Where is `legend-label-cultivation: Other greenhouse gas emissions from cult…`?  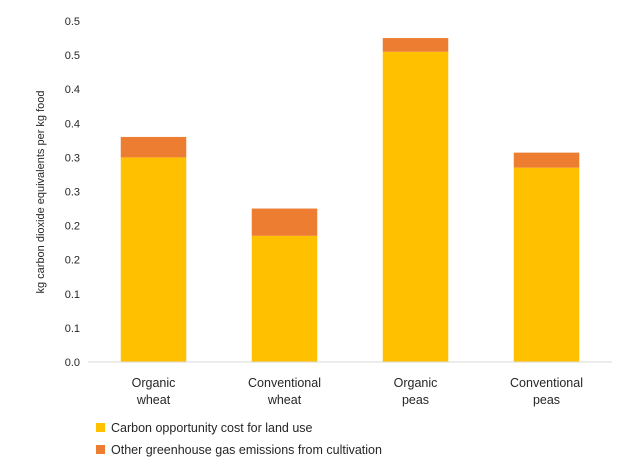 legend-label-cultivation: Other greenhouse gas emissions from cult… is located at coordinates (246, 449).